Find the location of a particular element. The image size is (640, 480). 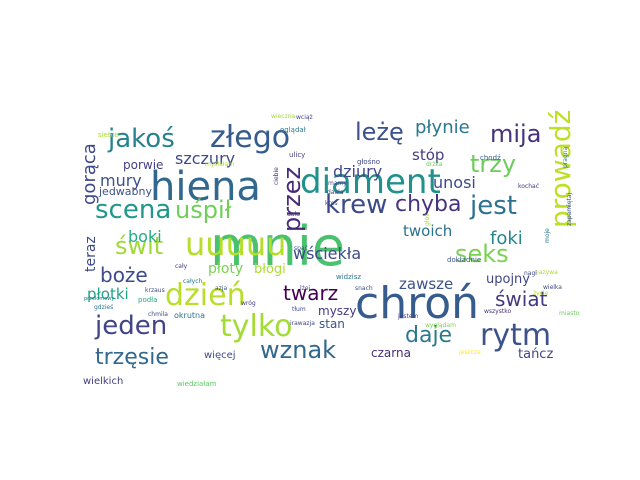

word-wsciekla: wściekła is located at coordinates (327, 253).